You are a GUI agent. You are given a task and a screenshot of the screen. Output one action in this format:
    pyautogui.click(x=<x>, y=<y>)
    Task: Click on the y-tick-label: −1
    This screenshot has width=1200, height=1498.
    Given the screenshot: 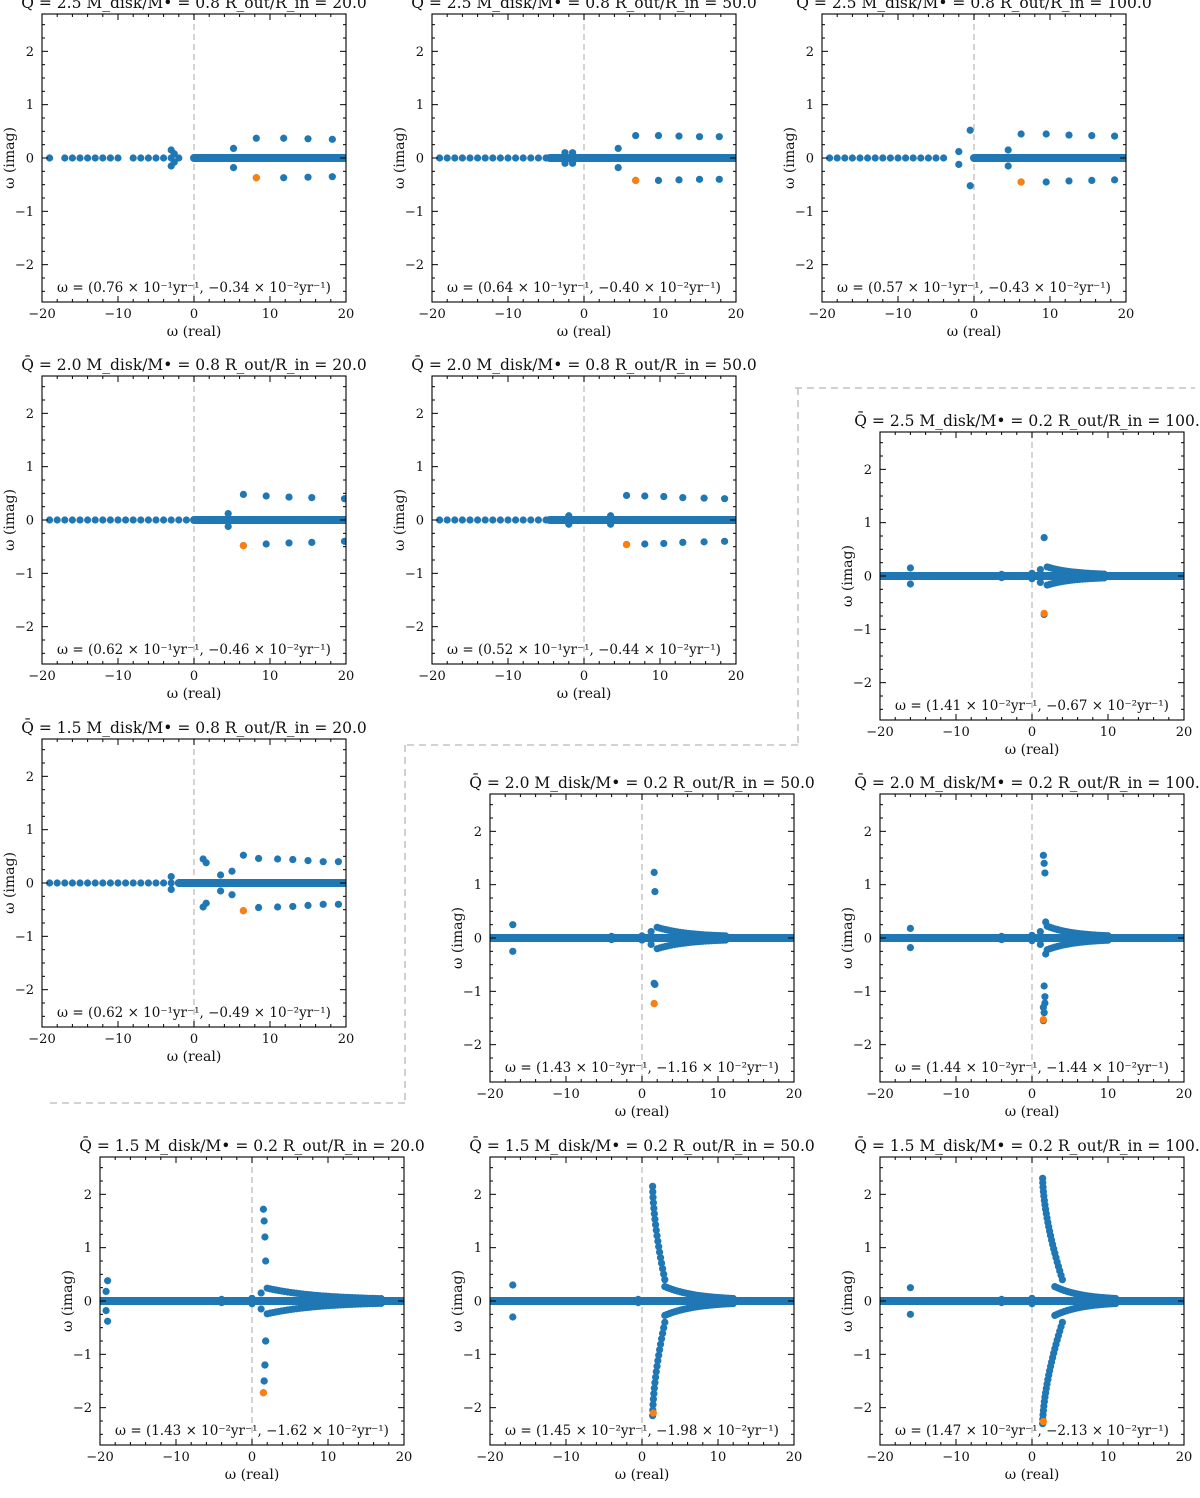 What is the action you would take?
    pyautogui.click(x=414, y=212)
    